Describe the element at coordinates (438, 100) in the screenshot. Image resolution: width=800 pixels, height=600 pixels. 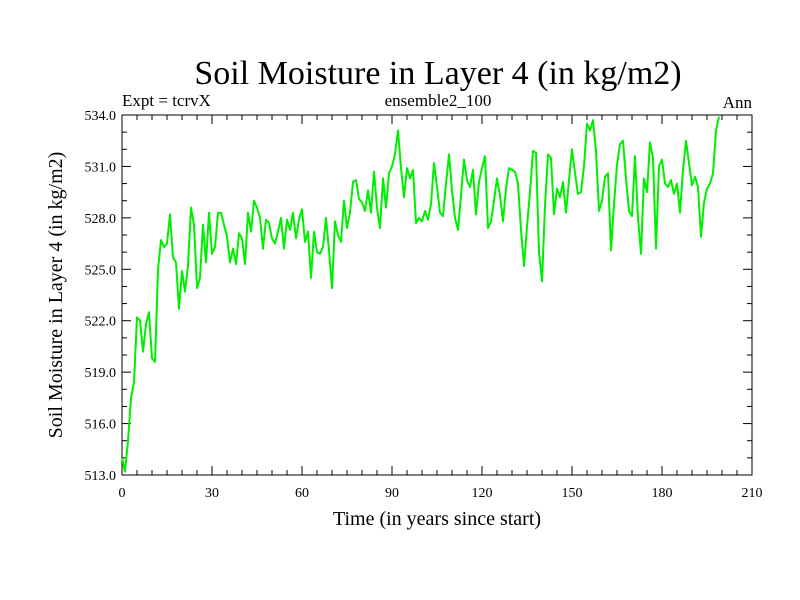
I see `ensemble-label: ensemble2_100` at that location.